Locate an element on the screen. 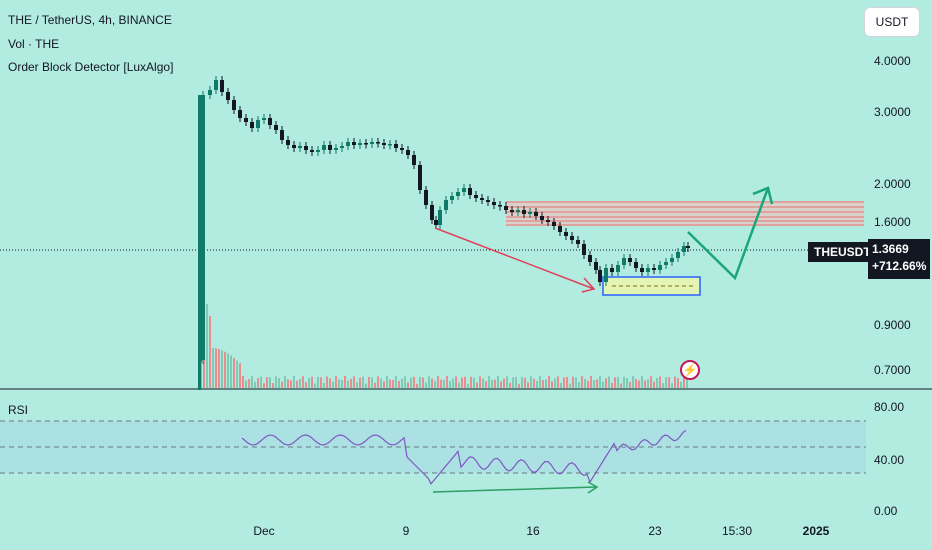 The width and height of the screenshot is (932, 550). rsi-title: RSI is located at coordinates (18, 410).